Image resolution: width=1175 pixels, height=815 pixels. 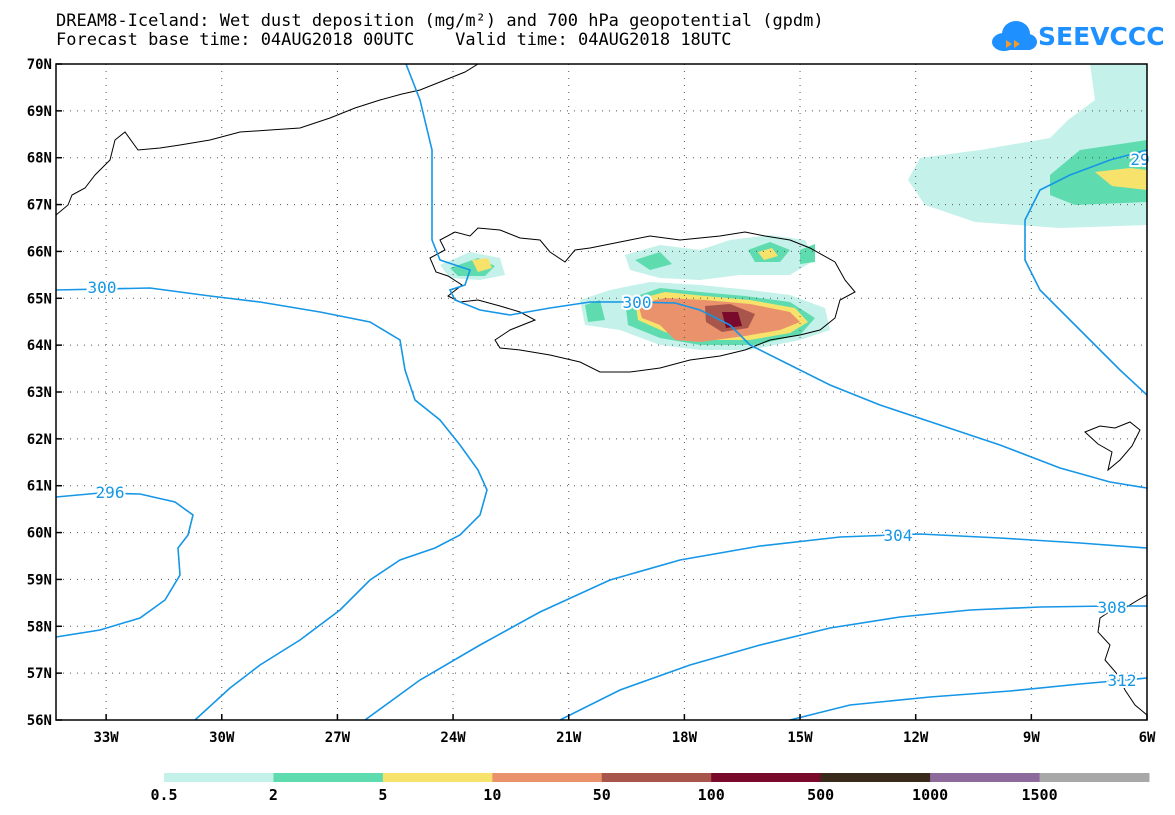 I want to click on legend-label: 1500, so click(x=1039, y=795).